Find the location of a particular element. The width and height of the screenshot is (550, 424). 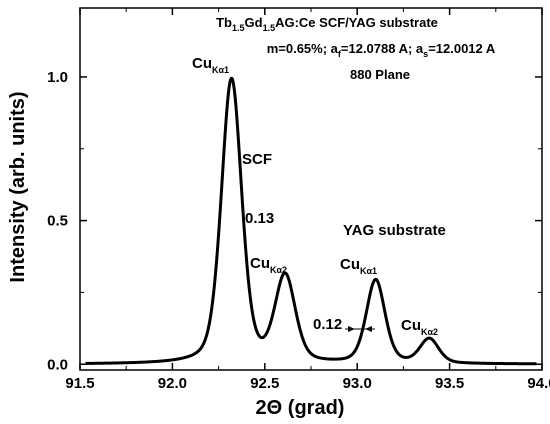

info-line-1: Tb1.5Gd1.5AG:Ce SCF/YAG substrate is located at coordinates (327, 24).